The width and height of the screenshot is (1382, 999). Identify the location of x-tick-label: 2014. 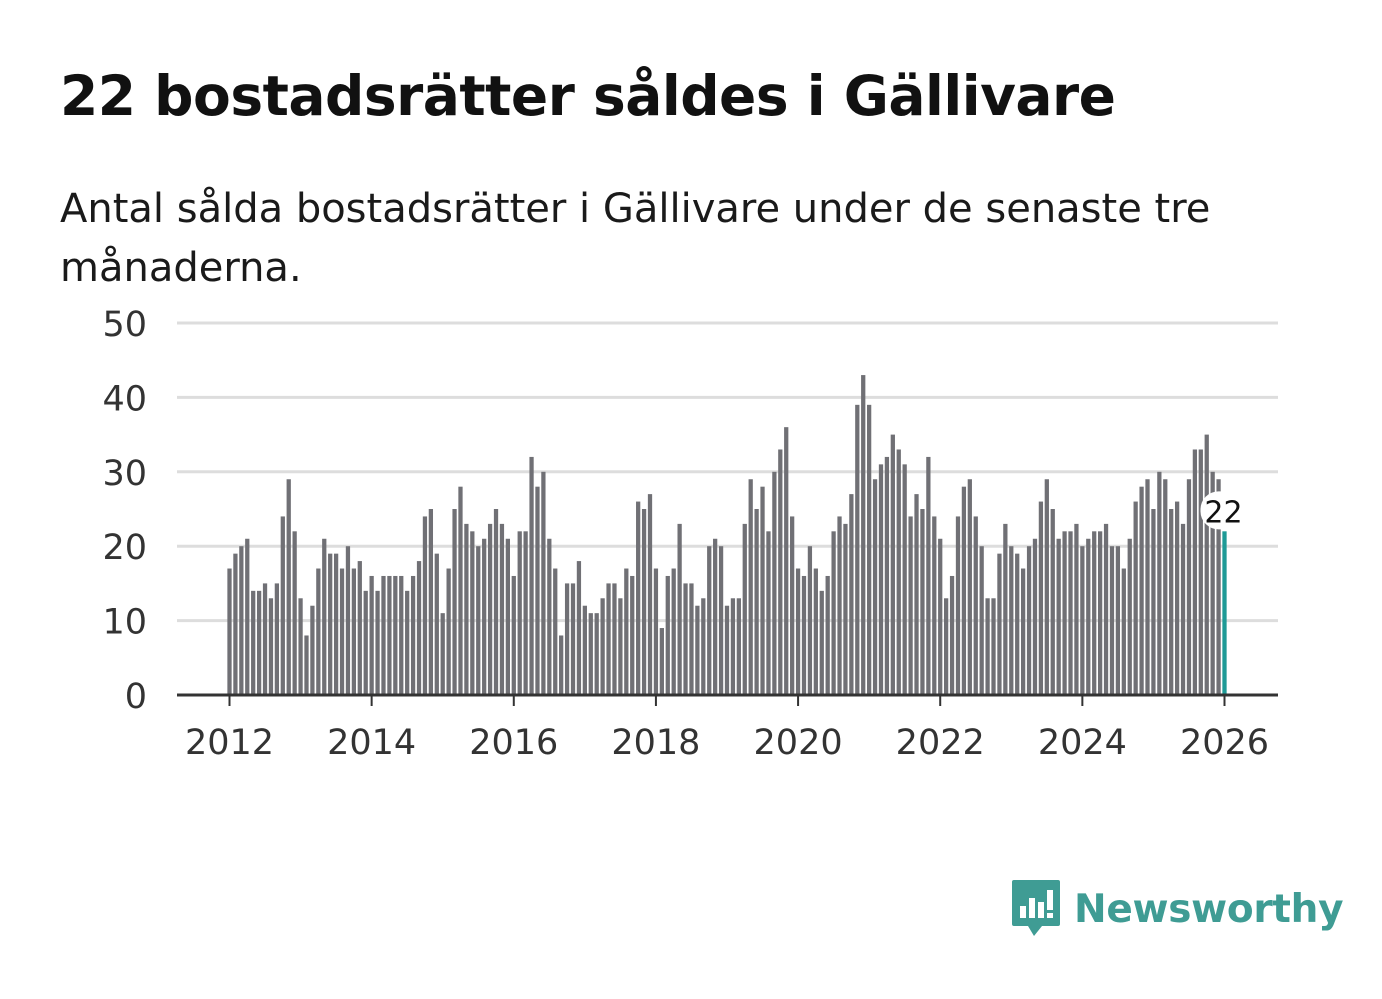
(371, 743).